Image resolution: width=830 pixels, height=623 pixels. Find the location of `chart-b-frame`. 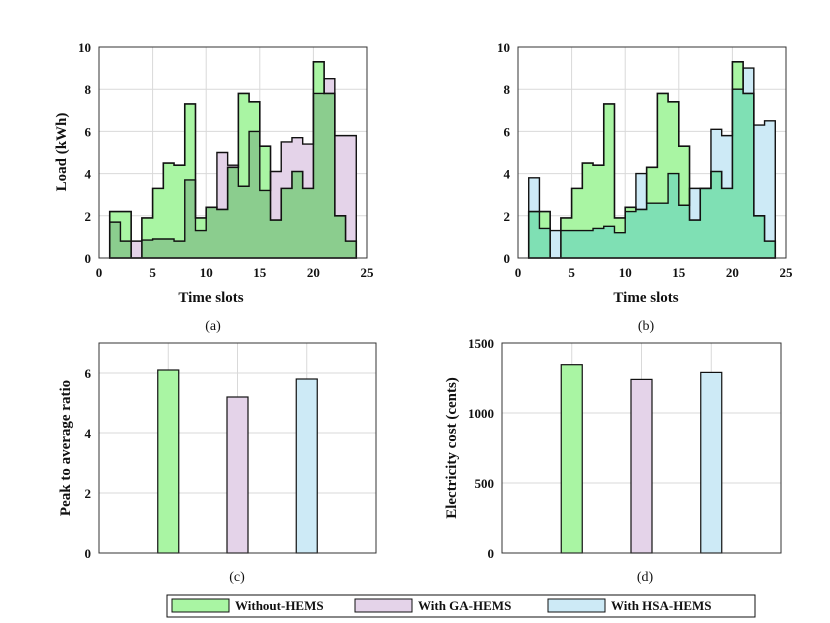

chart-b-frame is located at coordinates (652, 152).